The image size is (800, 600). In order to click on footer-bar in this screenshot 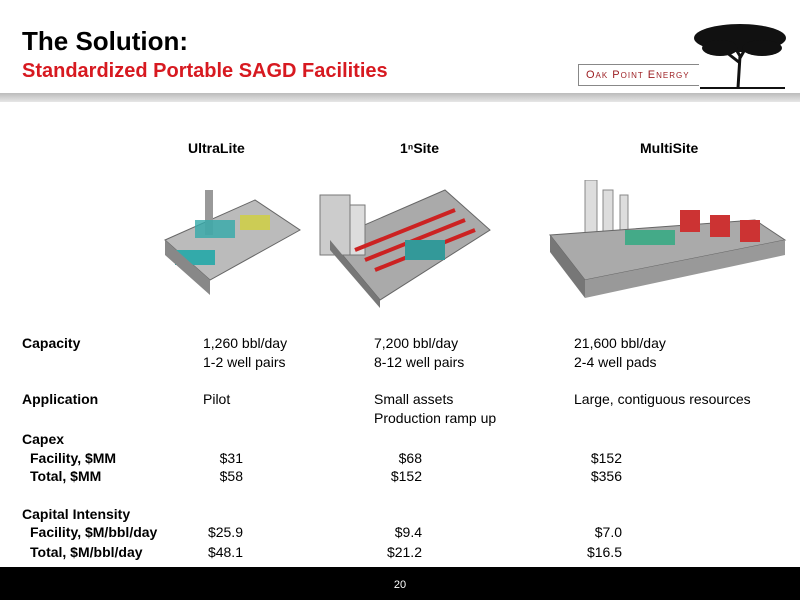, I will do `click(400, 583)`.